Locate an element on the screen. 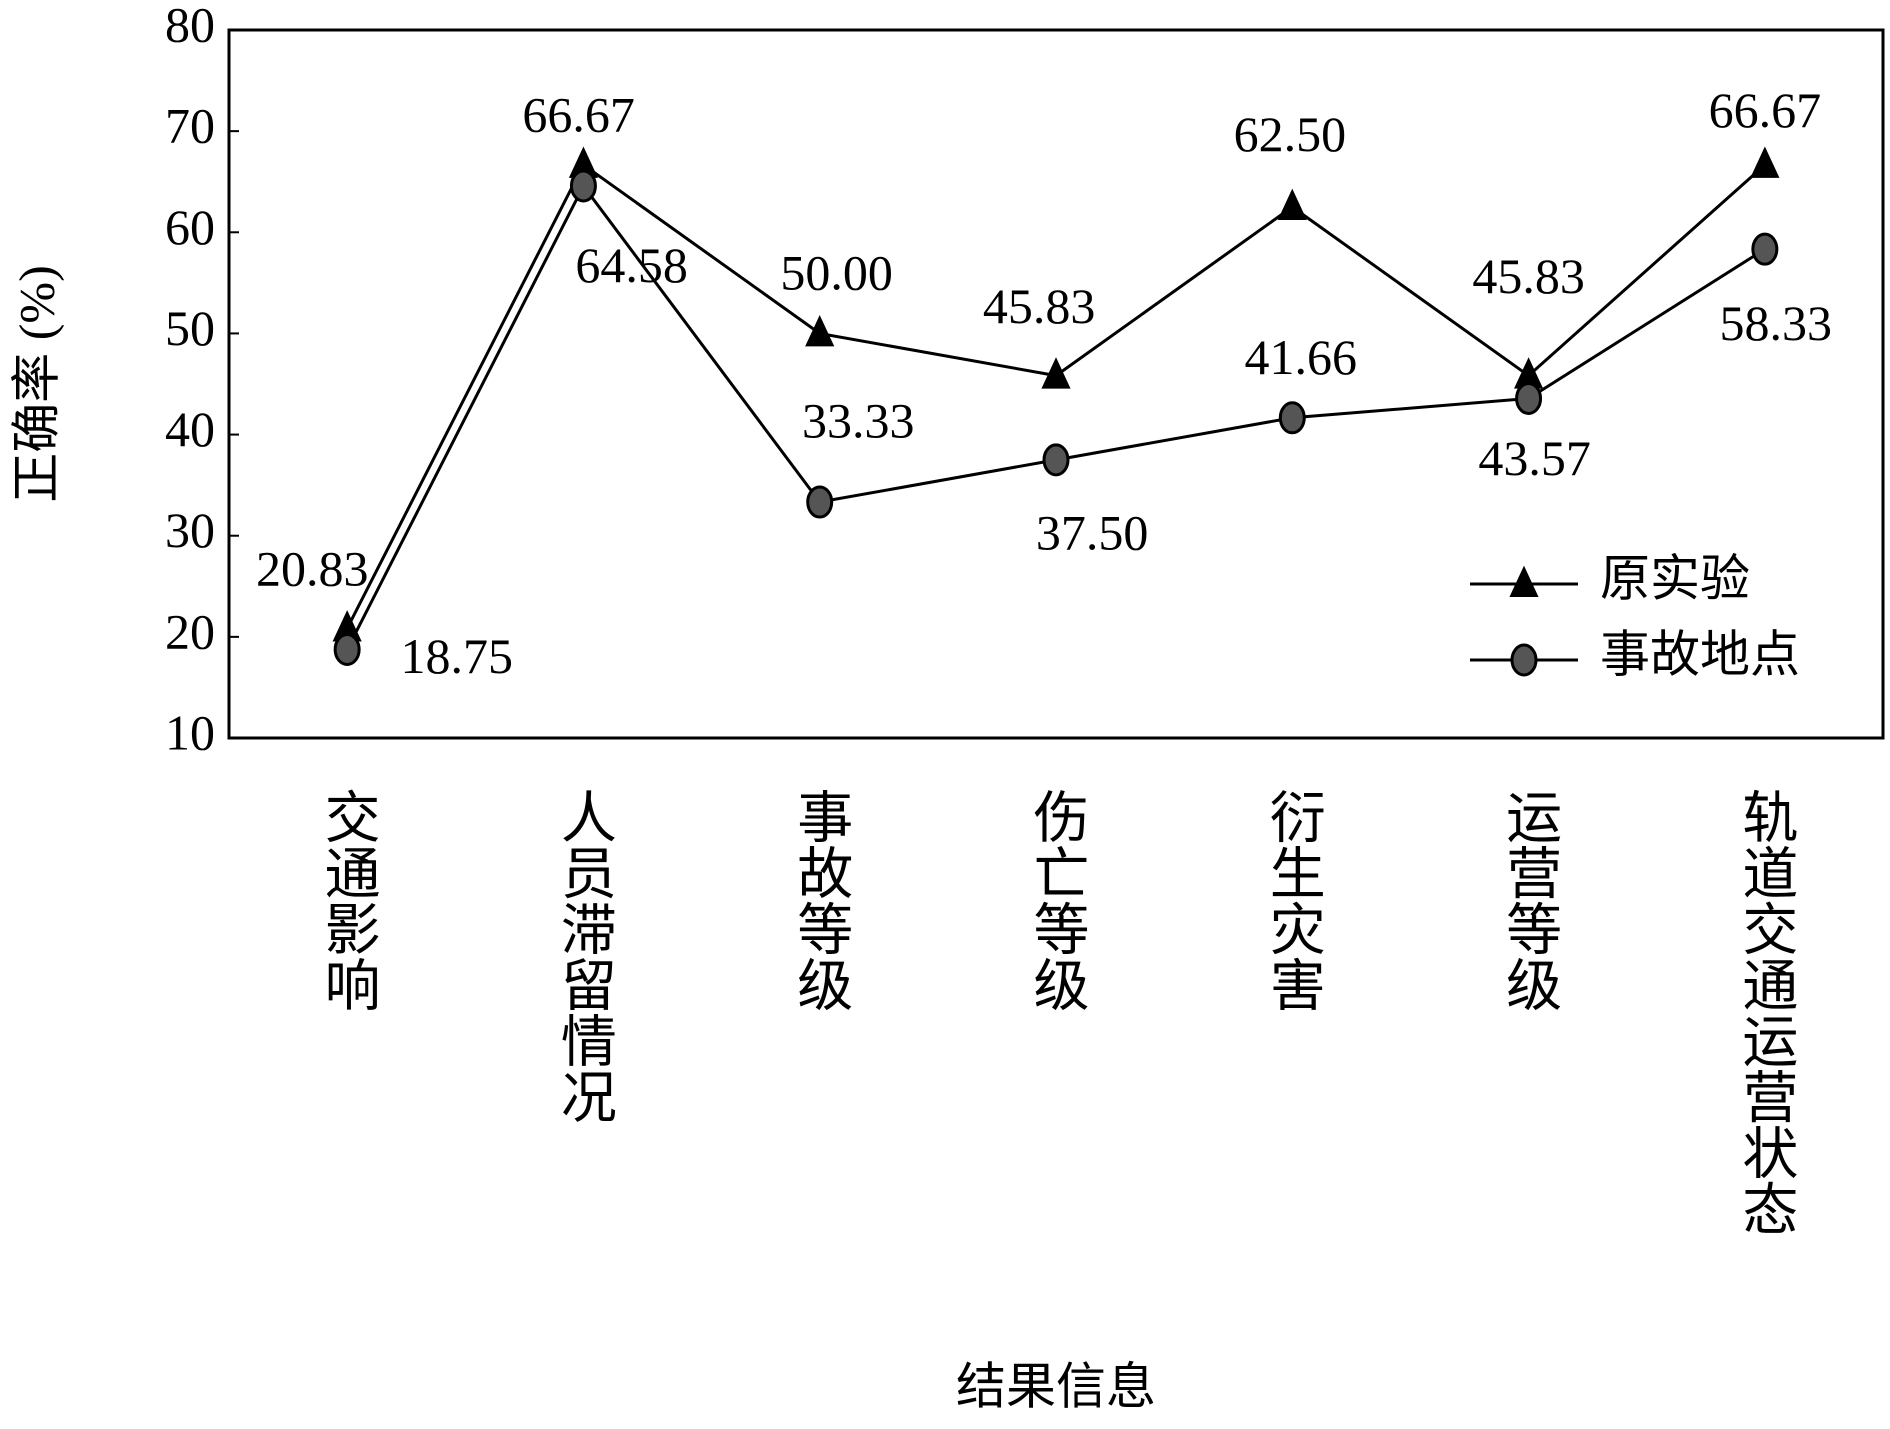 The image size is (1890, 1429). legend-label: 事故地点 is located at coordinates (1700, 654).